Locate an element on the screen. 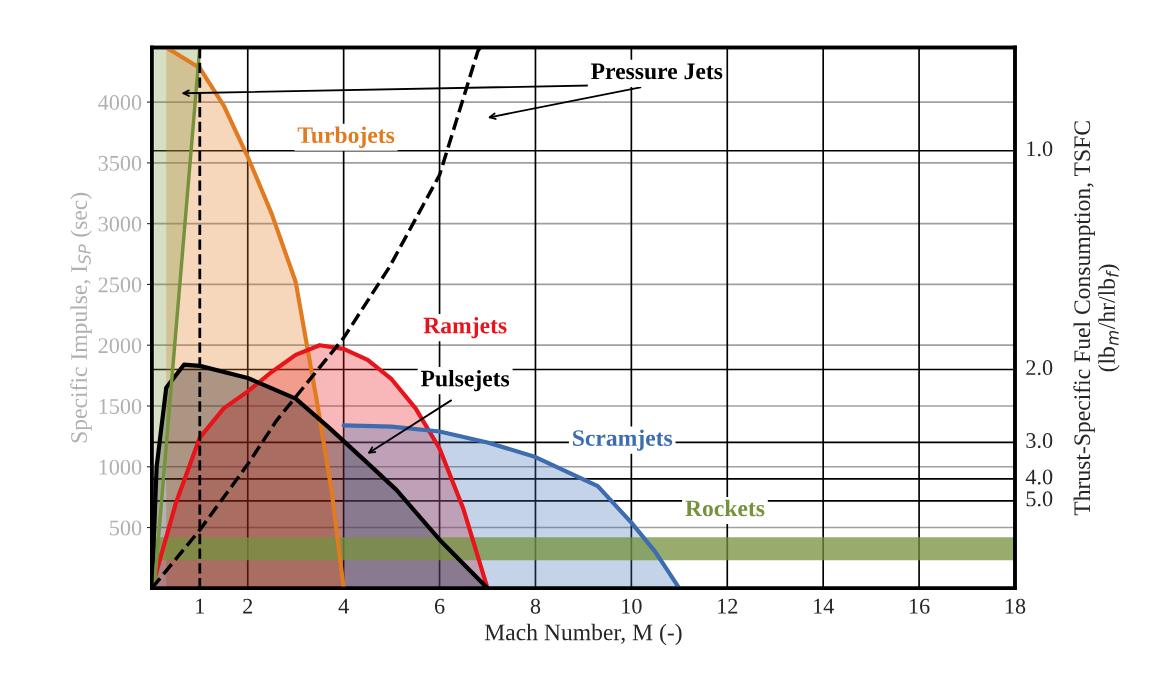  y-tick-label: 1000 is located at coordinates (120, 467).